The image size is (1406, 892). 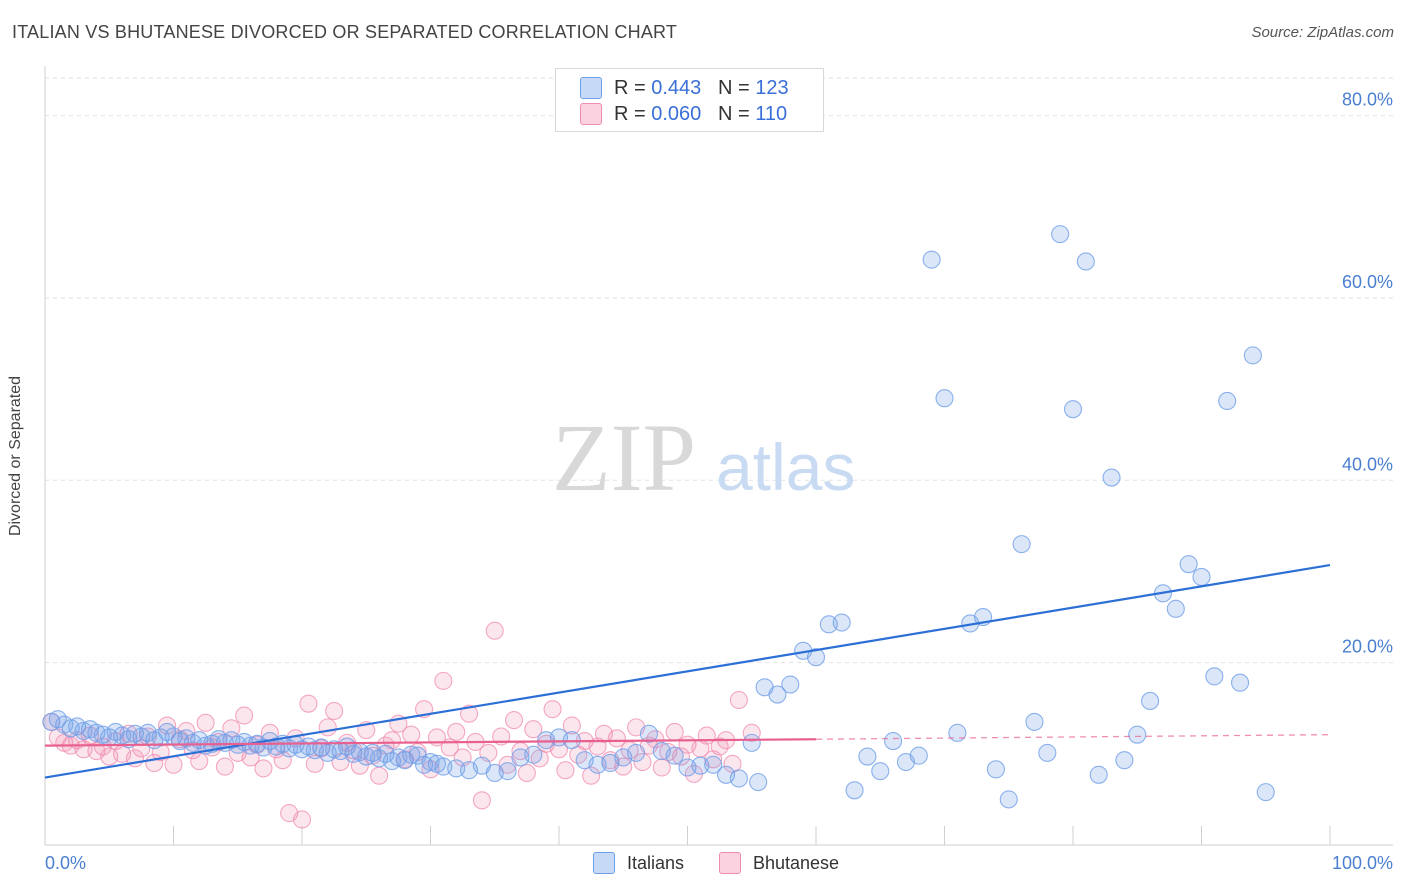 I want to click on legend-label-italians: Italians, so click(x=656, y=862).